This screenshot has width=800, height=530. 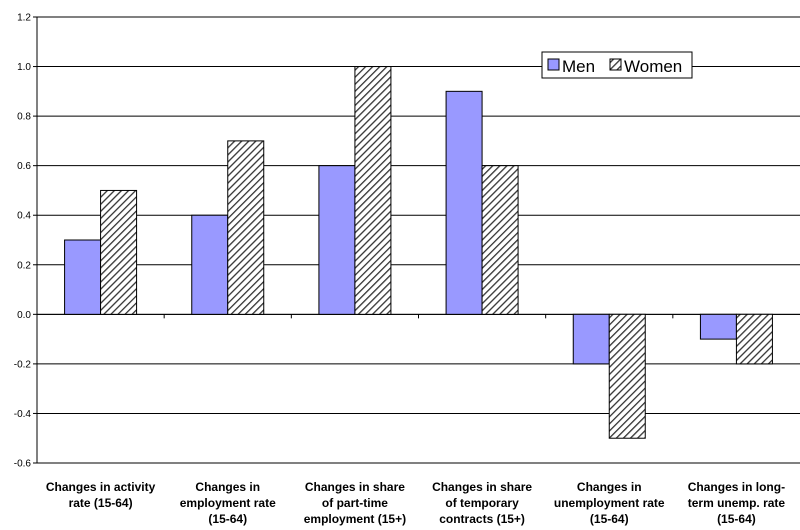 I want to click on x-category-label: Changes in long-term unemp. rate (15-64), so click(x=737, y=503).